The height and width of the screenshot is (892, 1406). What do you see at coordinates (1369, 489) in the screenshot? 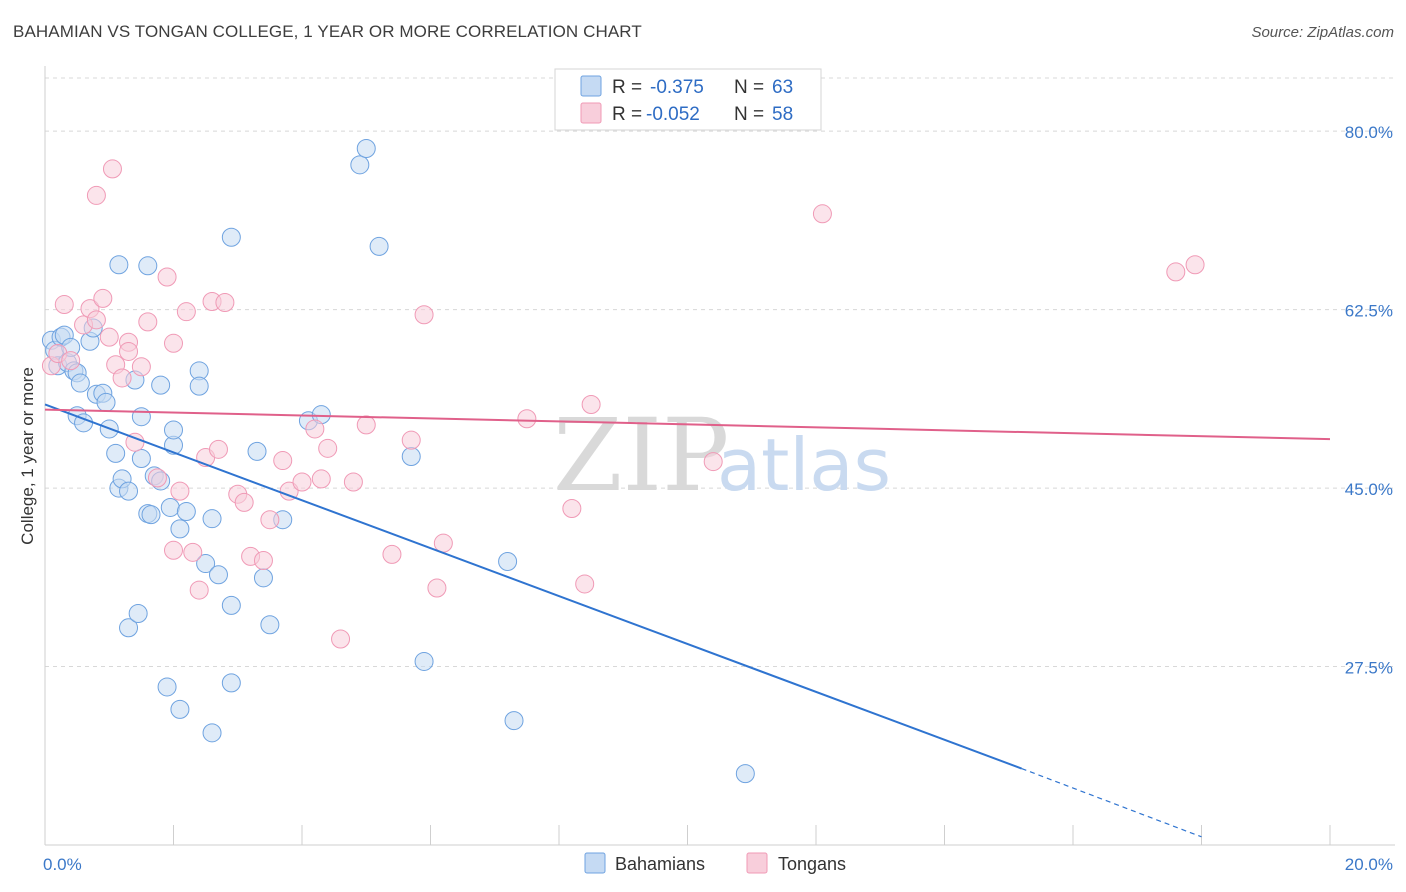
I see `y-tick-label: 45.0%` at bounding box center [1369, 489].